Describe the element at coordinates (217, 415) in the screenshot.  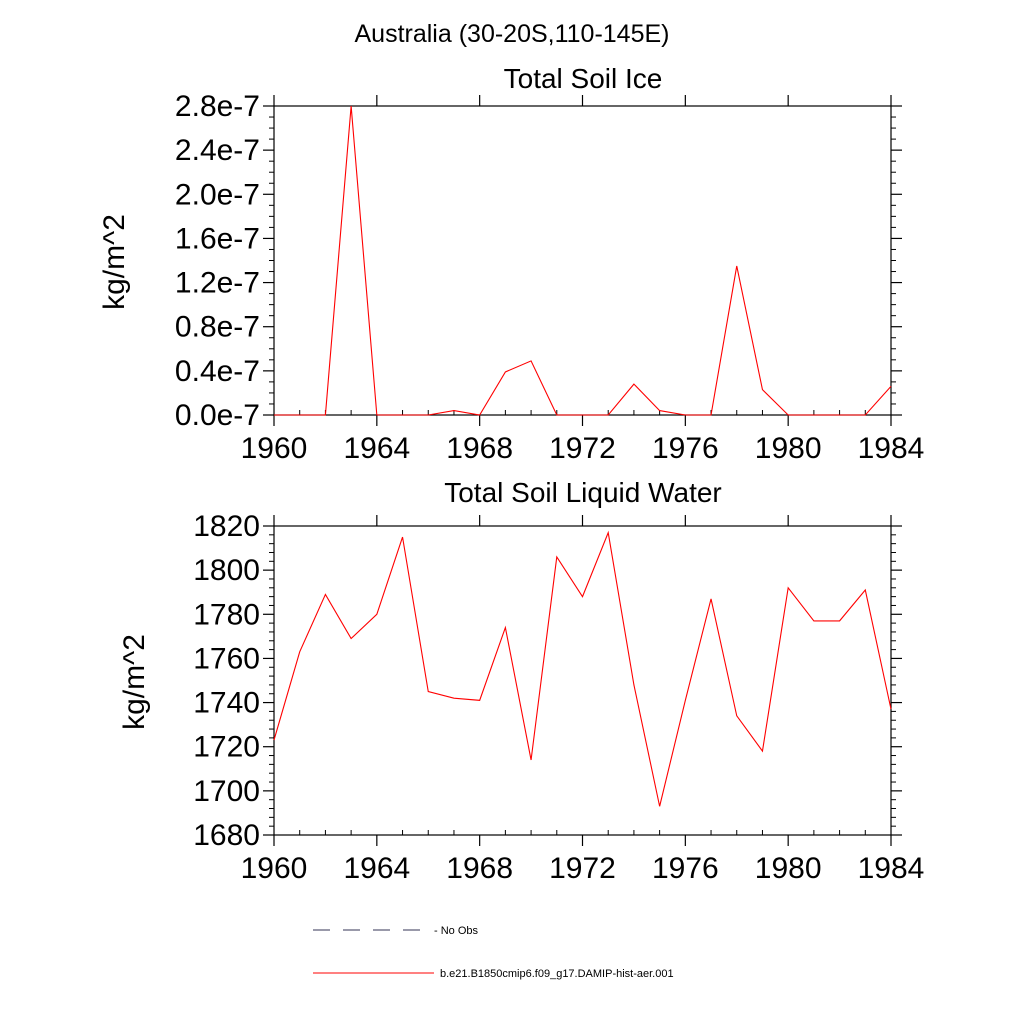
I see `y-tick-label: 0.0e-7` at that location.